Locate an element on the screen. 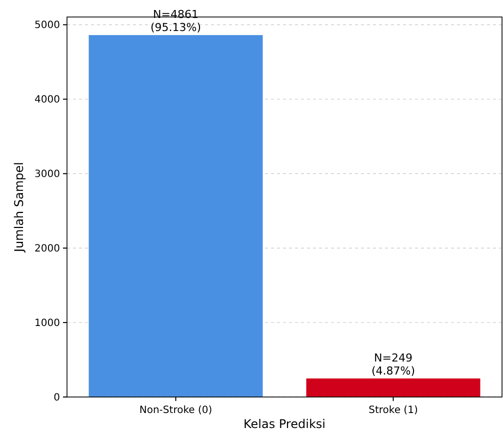 The width and height of the screenshot is (503, 432). y-tick-label: 3000 is located at coordinates (47, 174).